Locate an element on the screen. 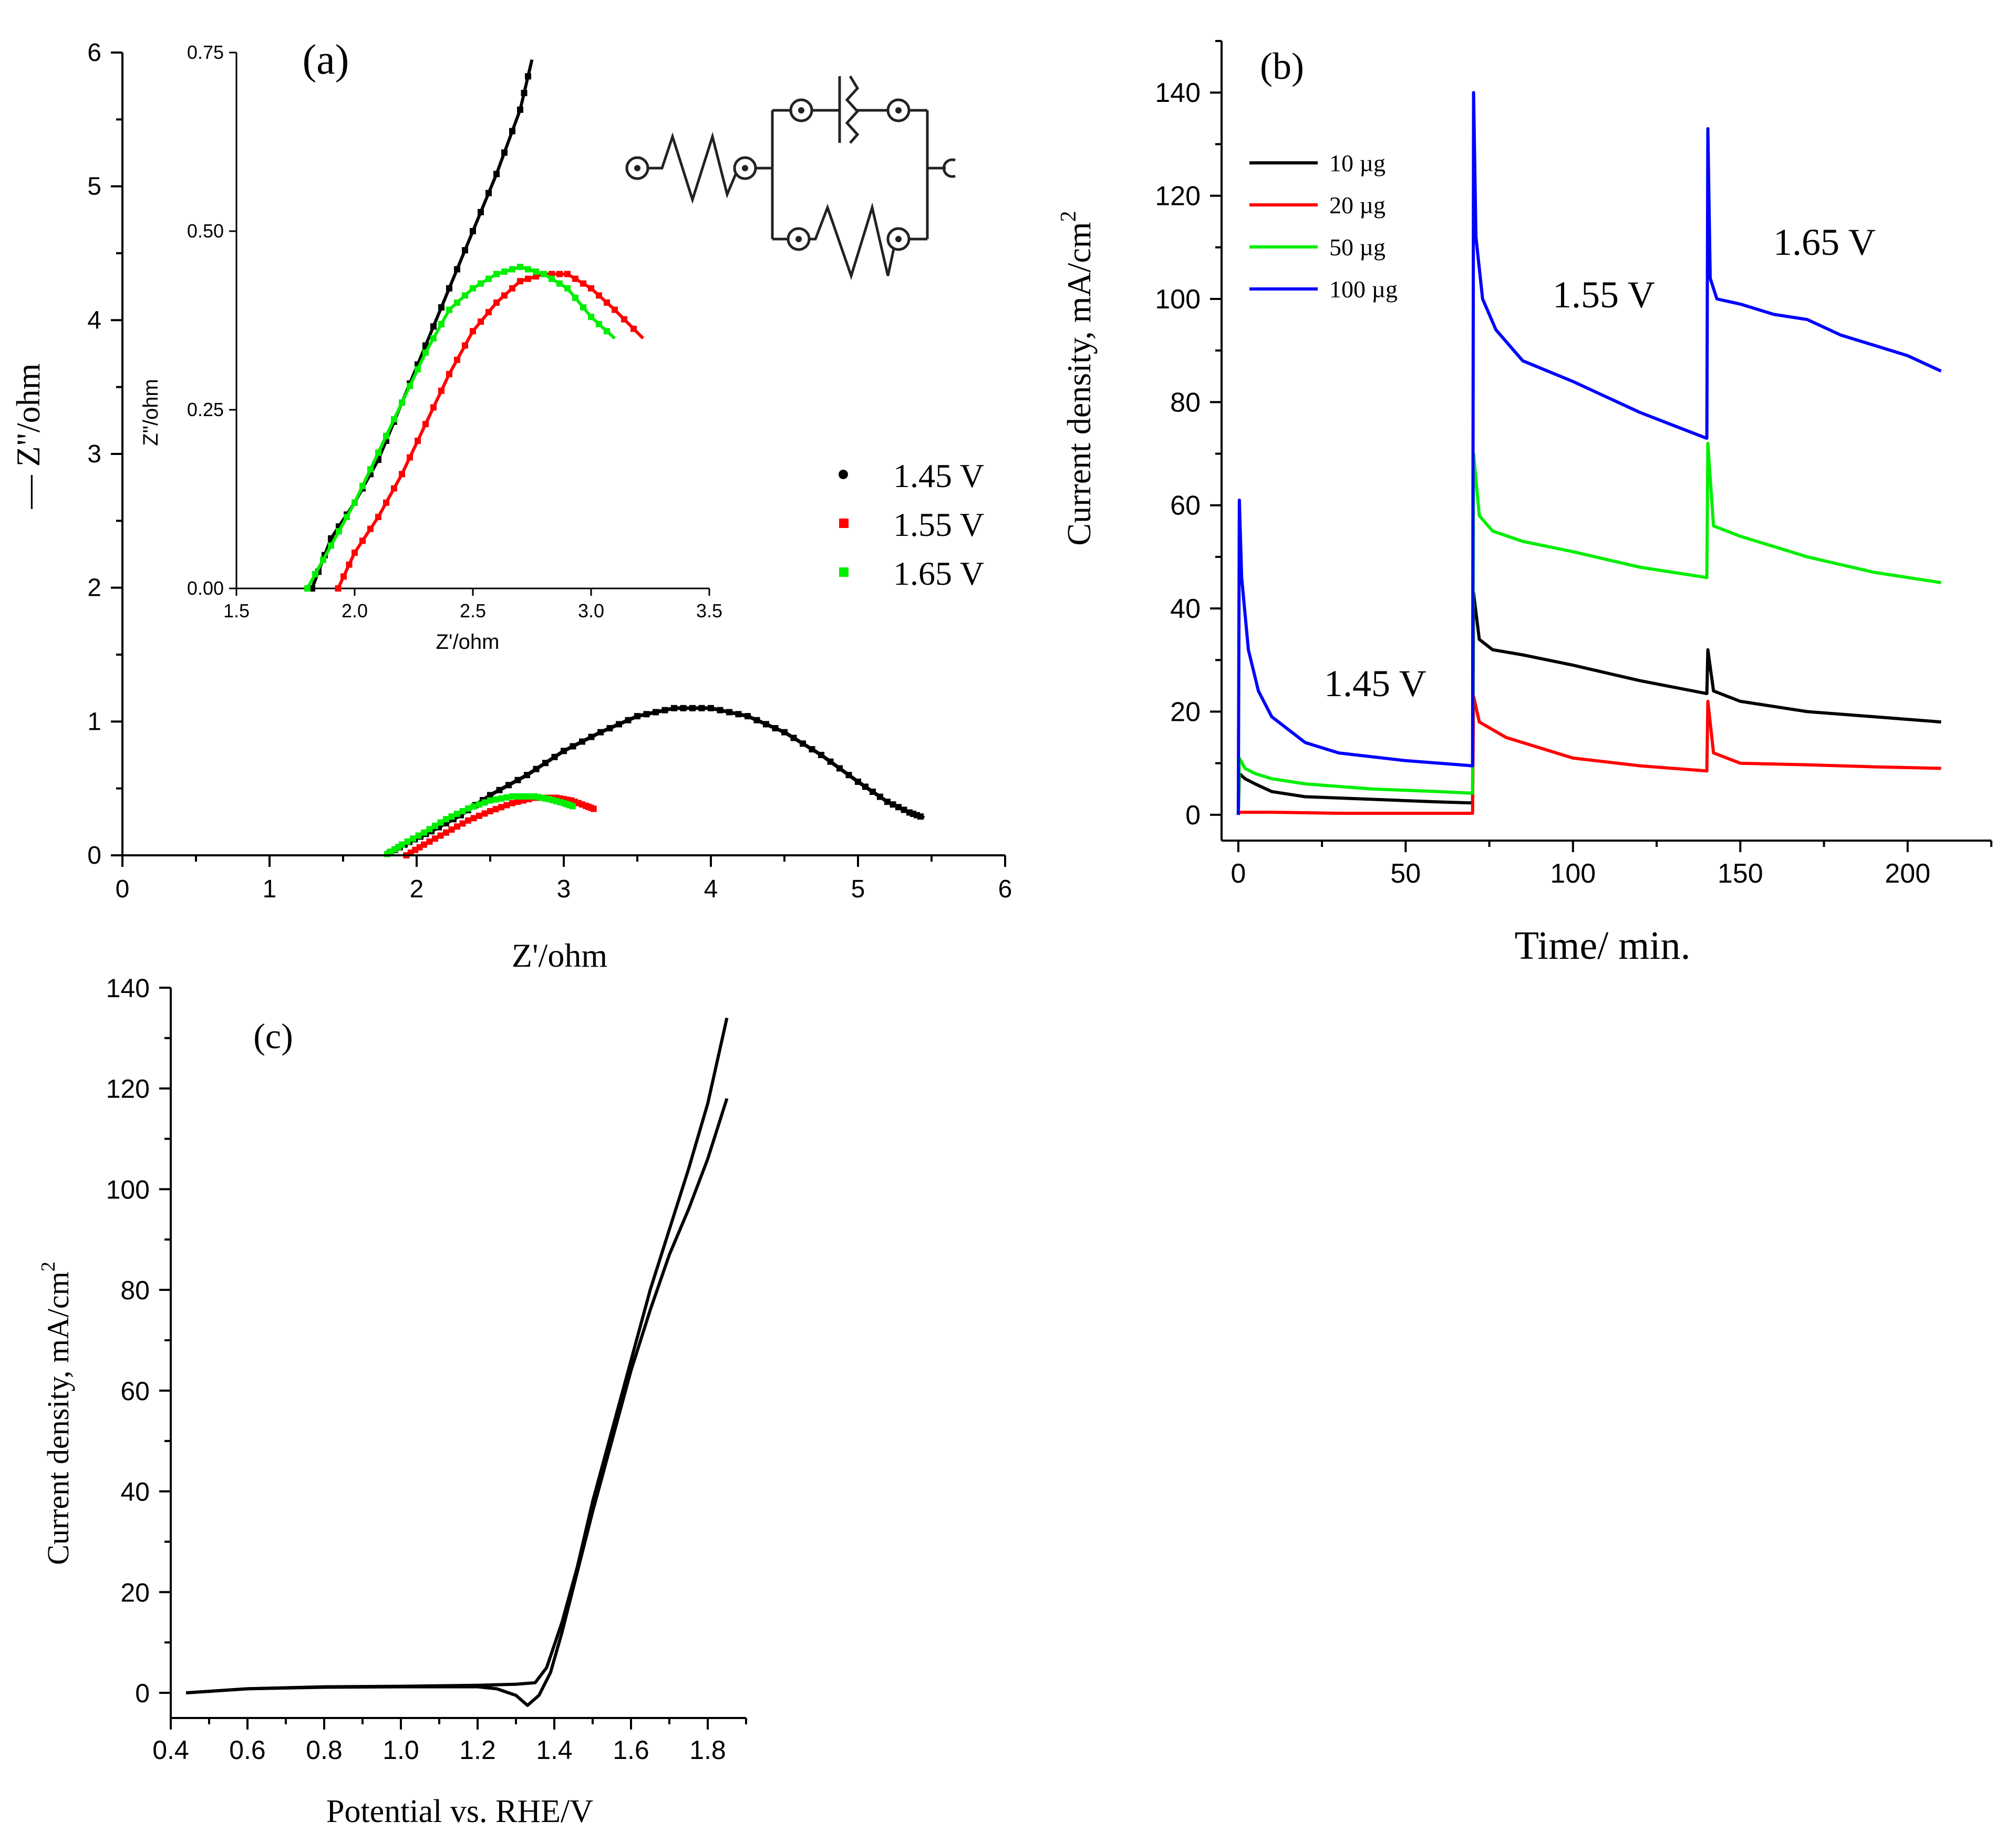 This screenshot has height=1832, width=2016. panel-a-y-tick-label: 1 is located at coordinates (94, 722).